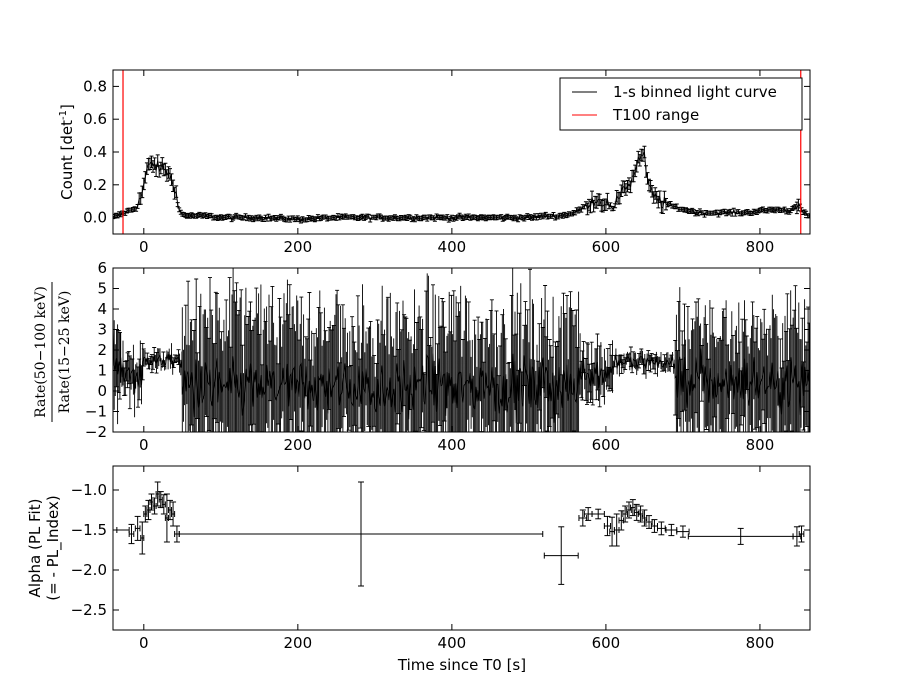 This screenshot has width=900, height=700. Describe the element at coordinates (102, 350) in the screenshot. I see `y-tick-label: 2` at that location.